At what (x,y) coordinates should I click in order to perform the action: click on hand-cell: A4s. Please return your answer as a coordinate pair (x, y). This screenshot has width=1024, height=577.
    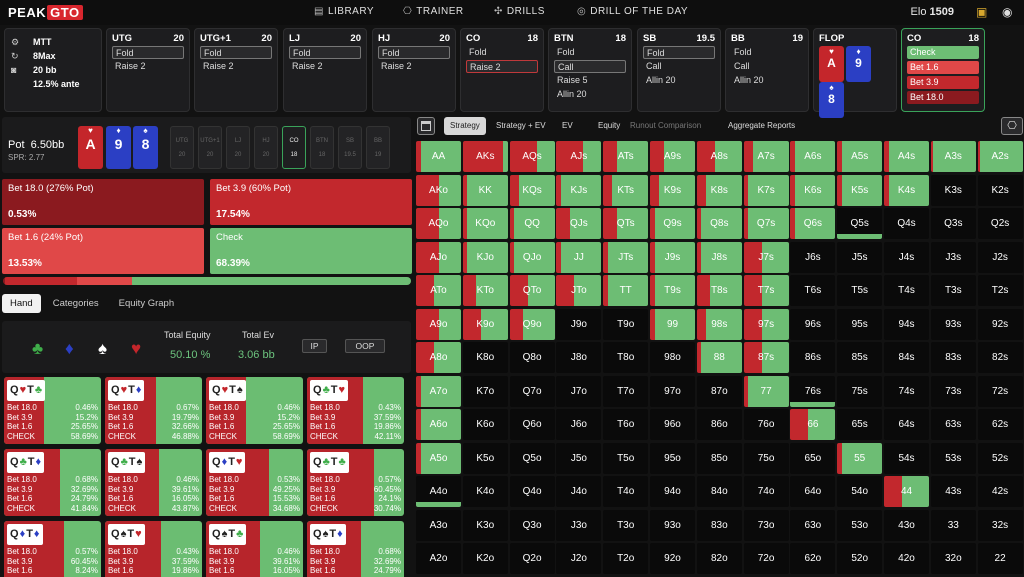
    Looking at the image, I should click on (906, 156).